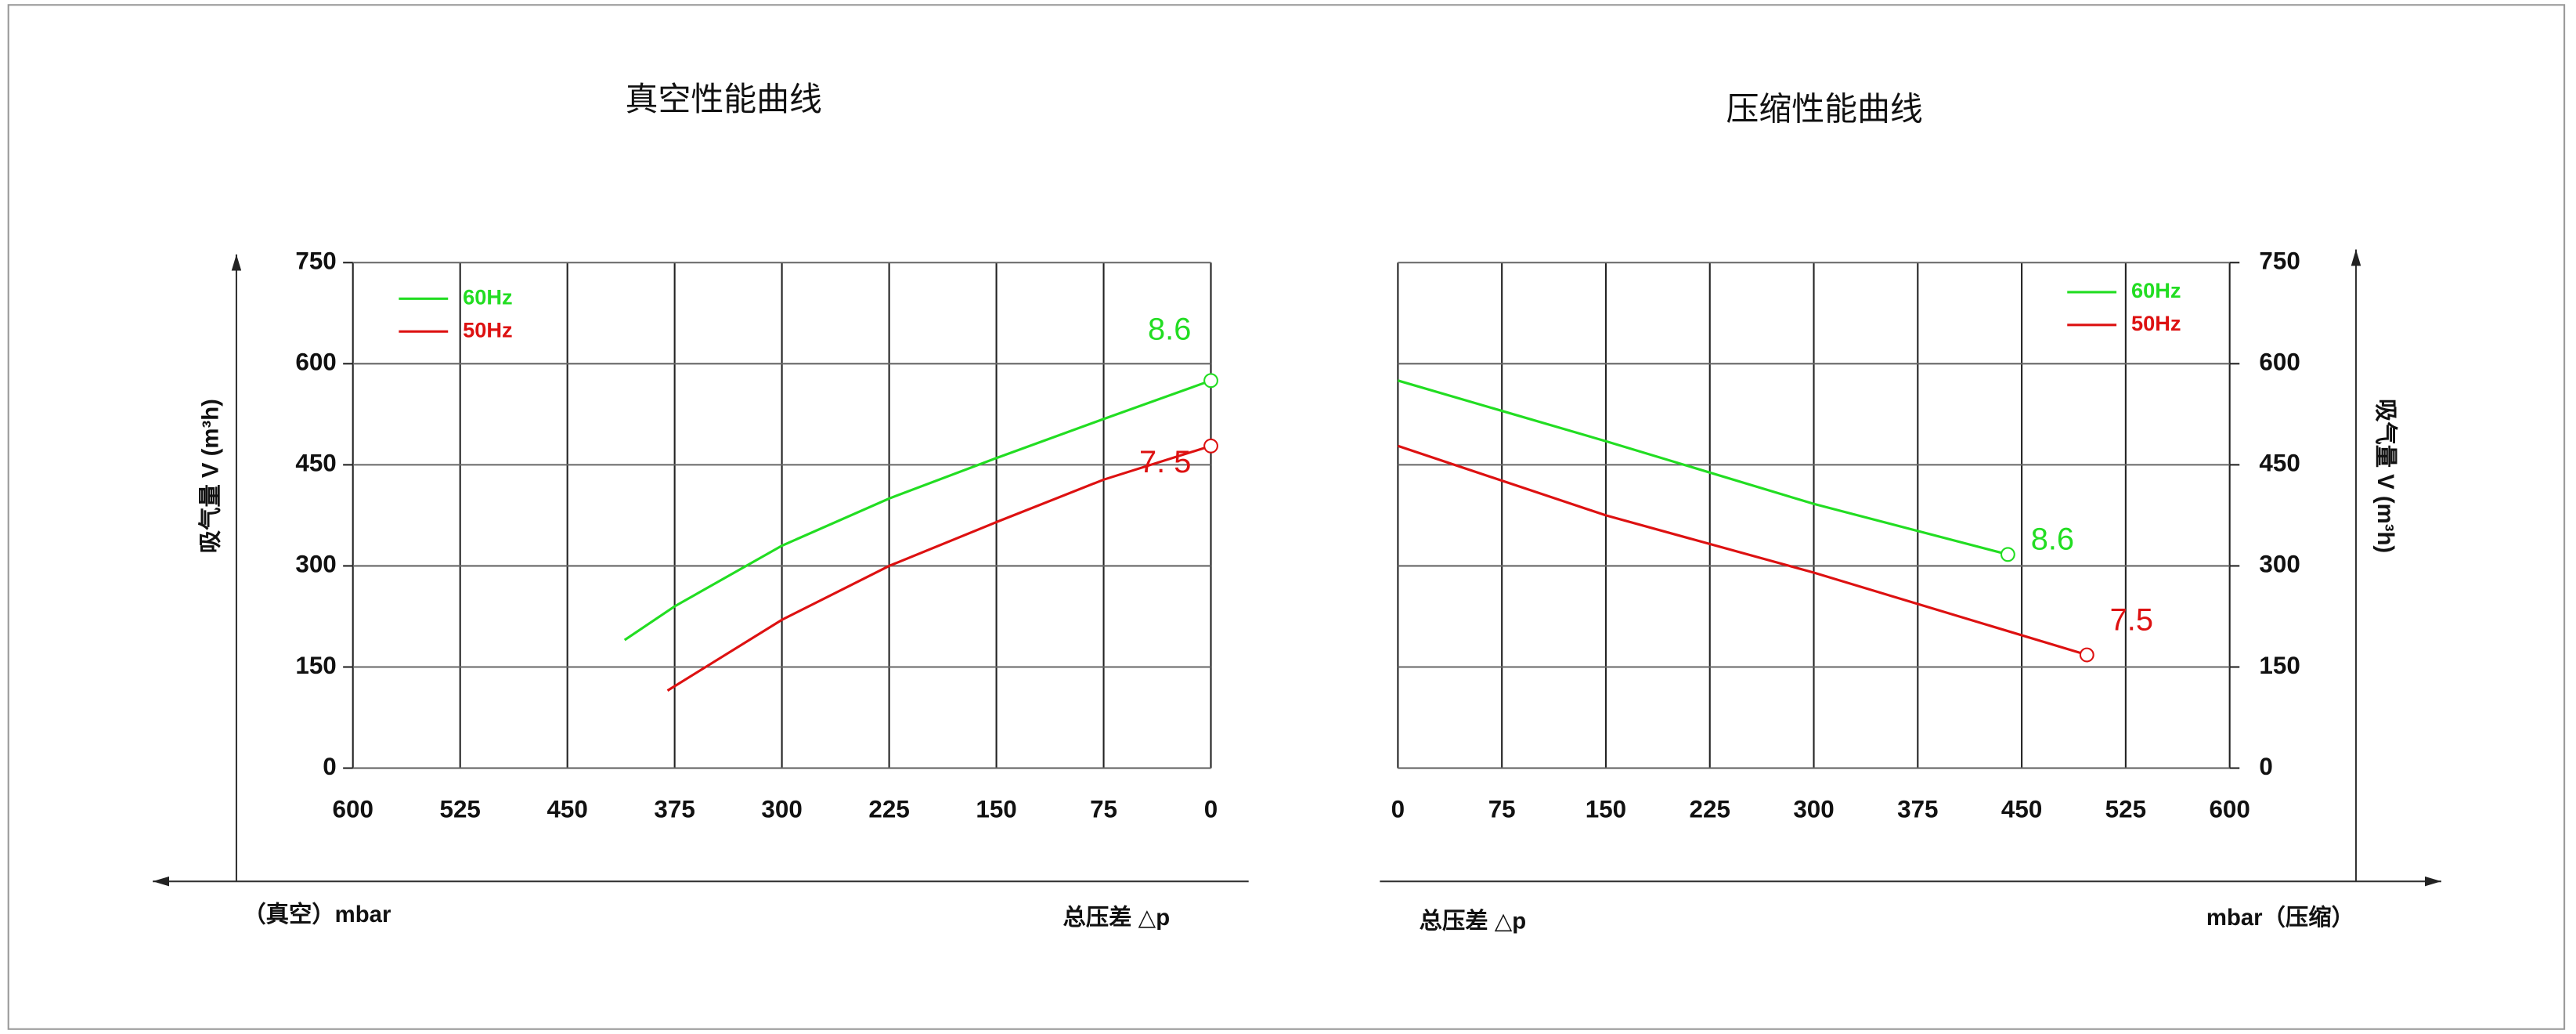  What do you see at coordinates (2280, 918) in the screenshot?
I see `x-axis-label: mbar（压缩）` at bounding box center [2280, 918].